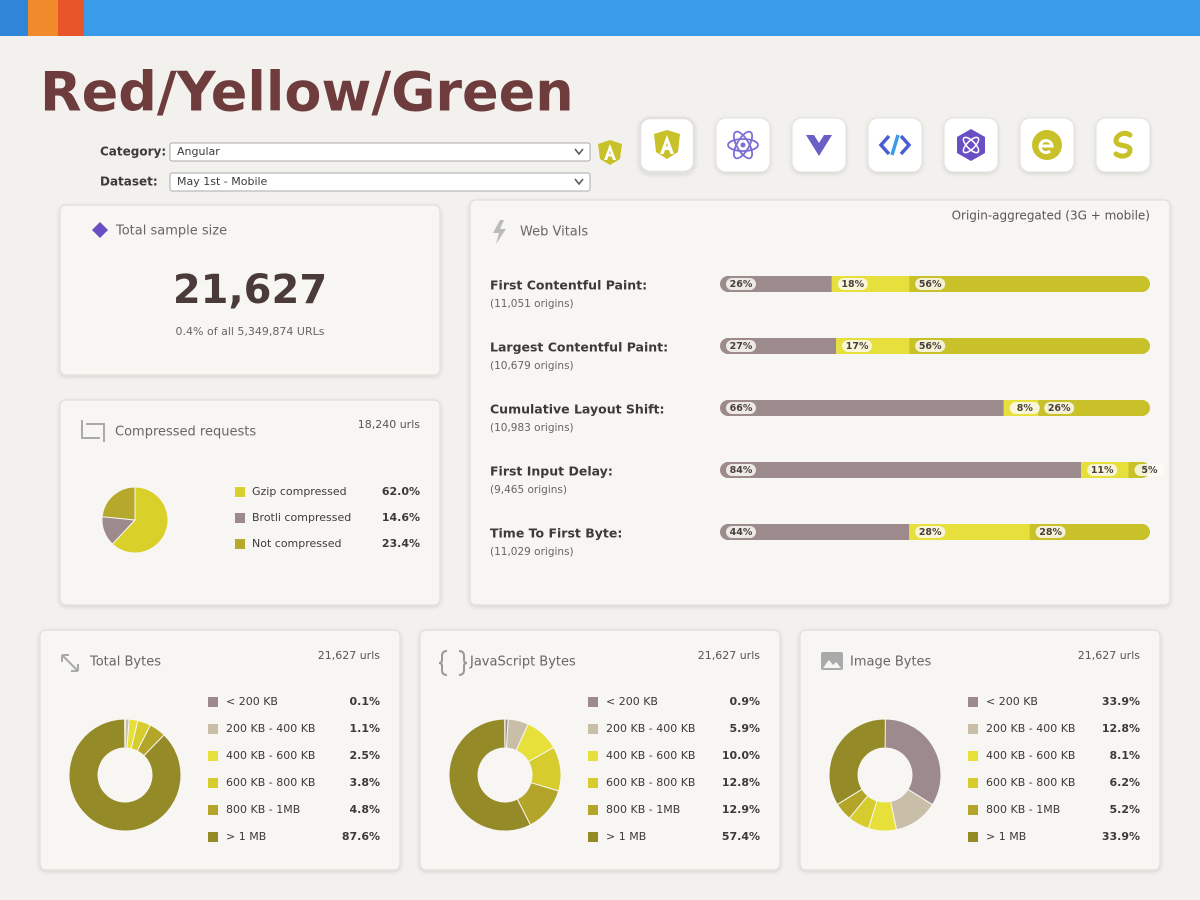  Describe the element at coordinates (250, 502) in the screenshot. I see `compressed-card` at that location.